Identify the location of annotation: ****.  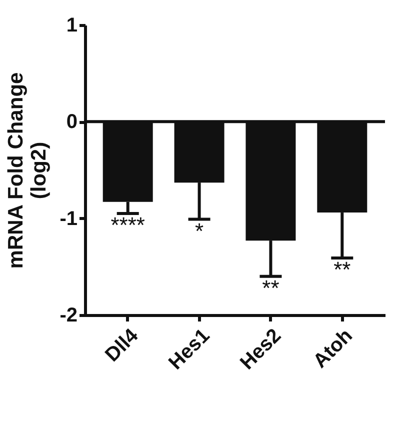
(128, 225).